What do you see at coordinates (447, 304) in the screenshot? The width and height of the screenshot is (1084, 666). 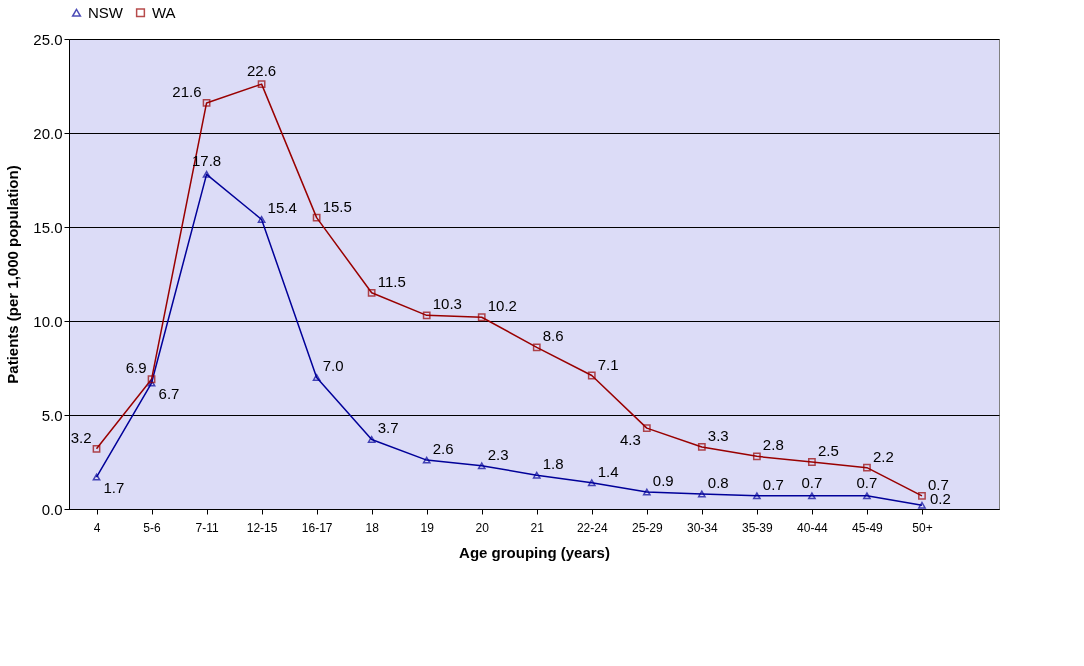 I see `data-label: 10.3` at bounding box center [447, 304].